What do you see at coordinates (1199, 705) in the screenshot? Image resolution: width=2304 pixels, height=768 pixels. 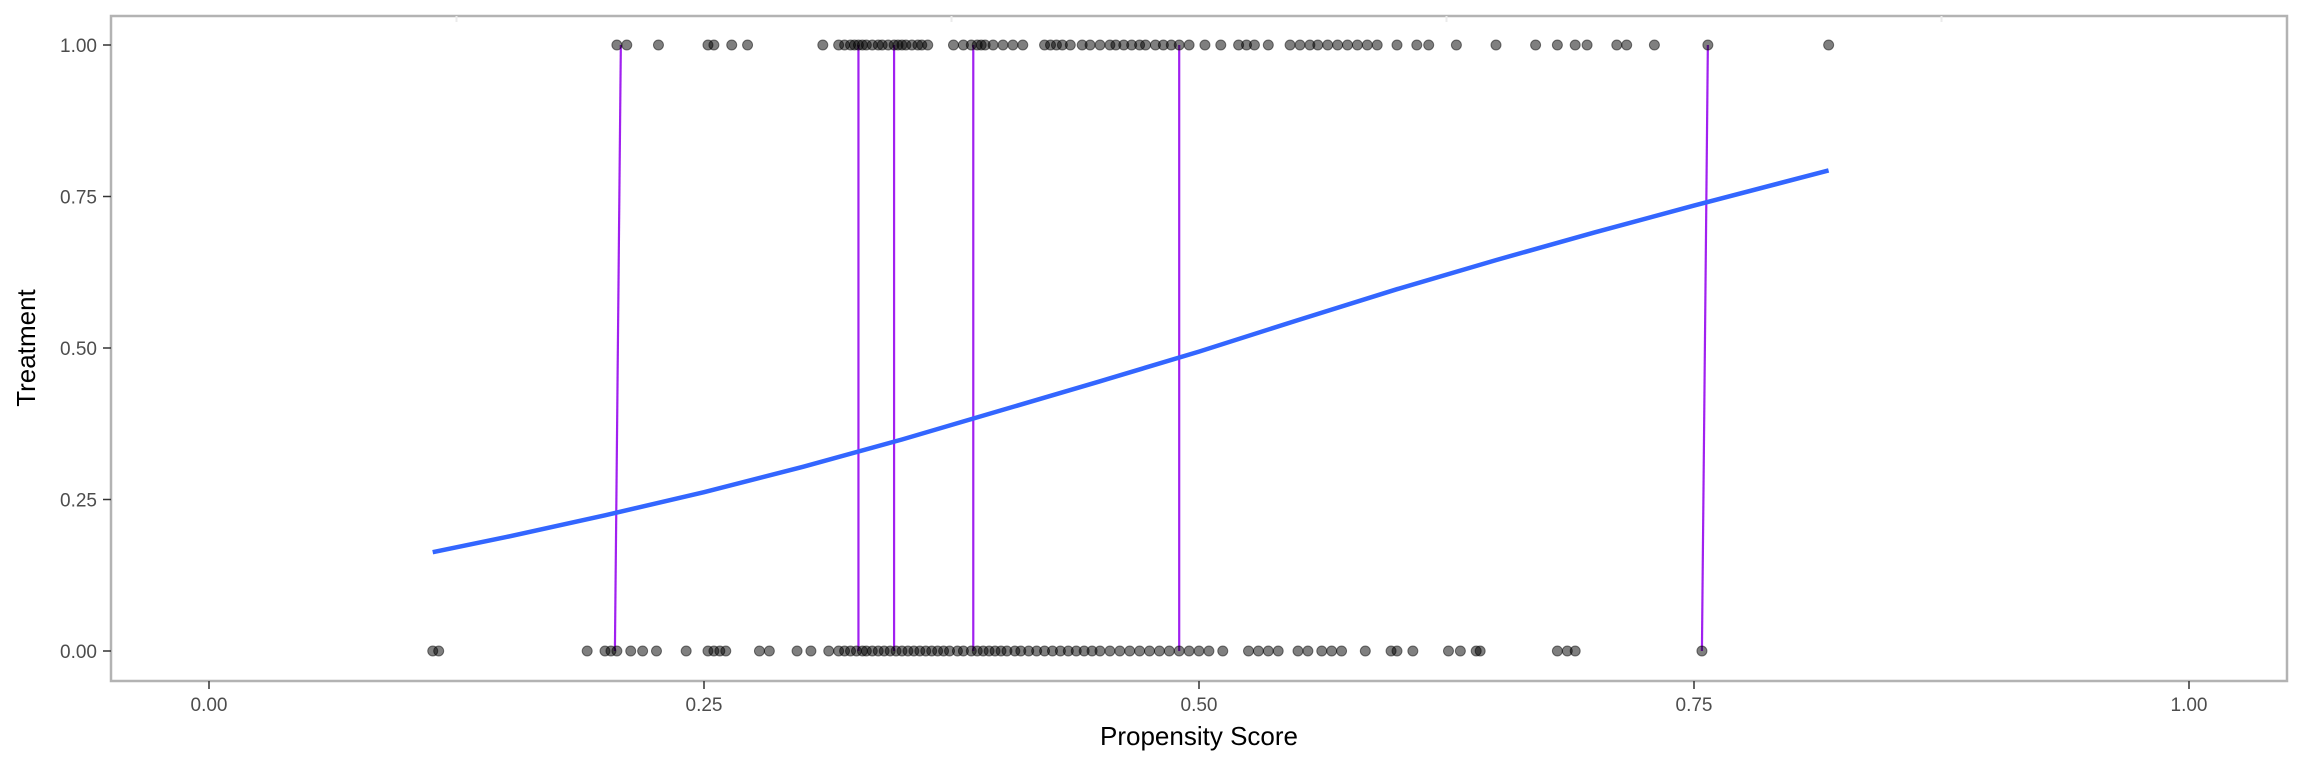 I see `x-tick-label: 0.50` at bounding box center [1199, 705].